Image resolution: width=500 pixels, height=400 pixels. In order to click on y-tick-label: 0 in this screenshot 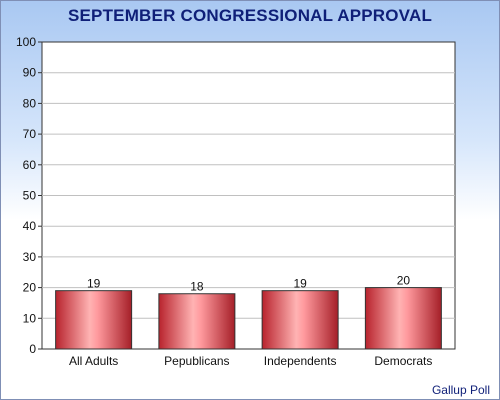, I will do `click(32, 349)`.